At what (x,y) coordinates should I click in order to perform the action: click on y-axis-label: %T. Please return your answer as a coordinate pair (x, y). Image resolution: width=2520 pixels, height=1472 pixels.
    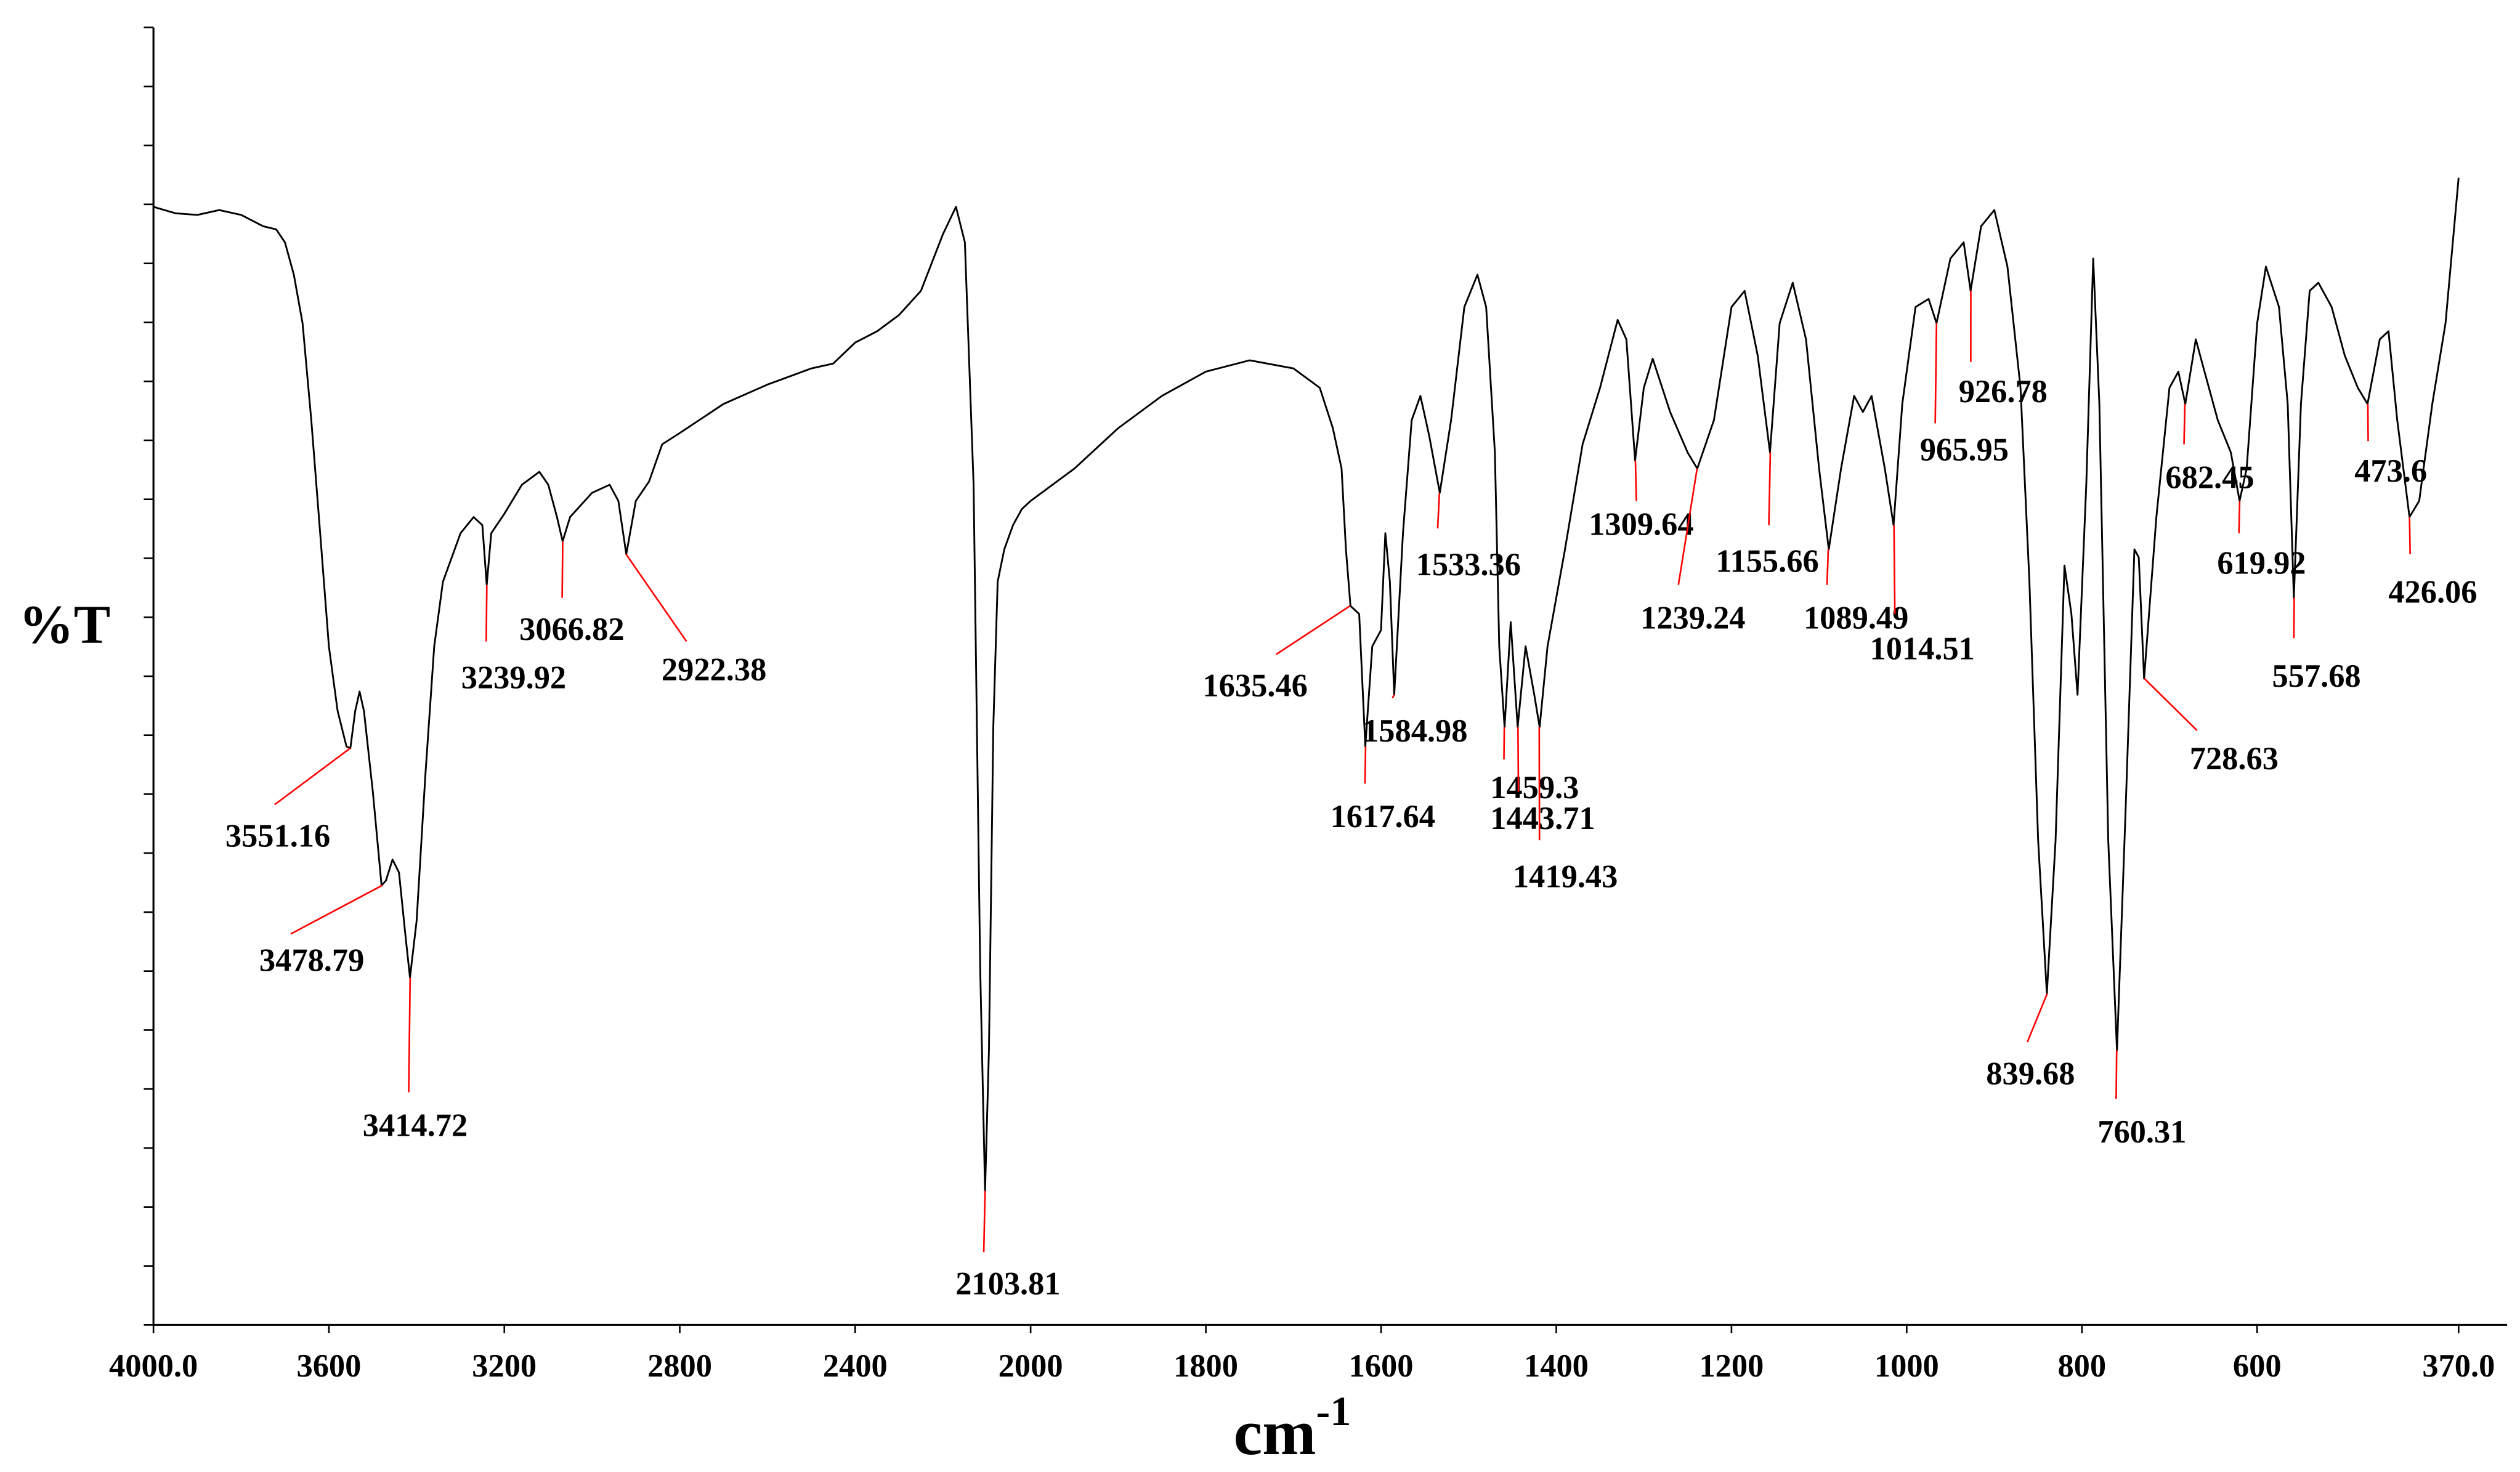
    Looking at the image, I should click on (65, 625).